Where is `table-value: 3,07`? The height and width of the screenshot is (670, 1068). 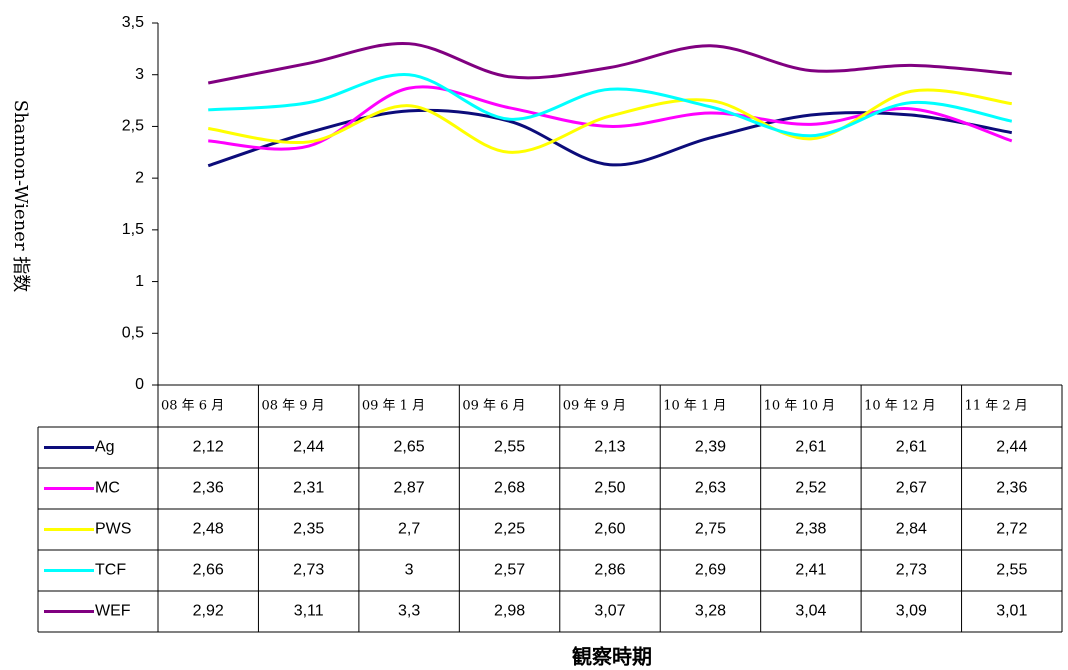 table-value: 3,07 is located at coordinates (609, 611).